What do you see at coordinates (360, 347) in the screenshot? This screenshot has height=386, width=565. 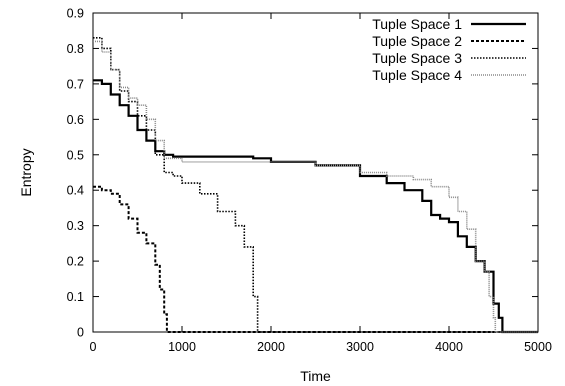 I see `x-tick-label: 3000` at bounding box center [360, 347].